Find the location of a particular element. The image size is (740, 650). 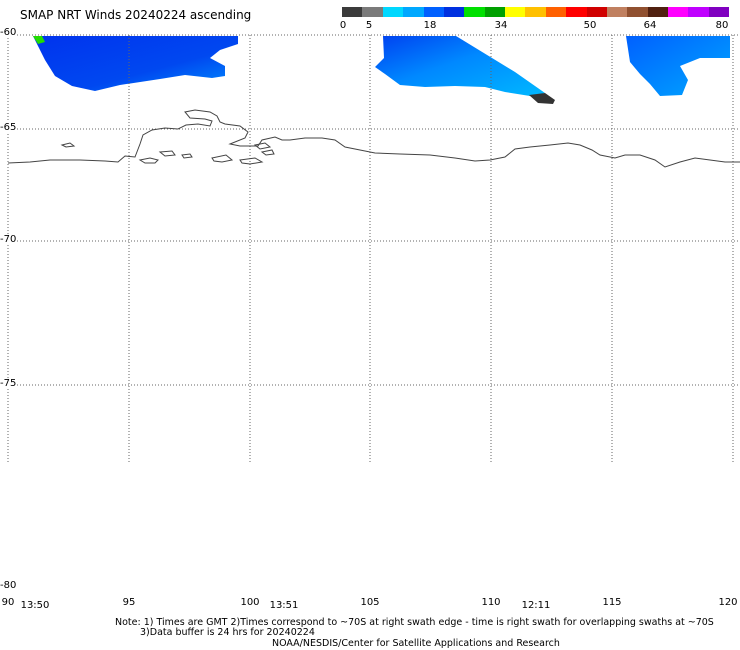

wind-swath-right is located at coordinates (678, 66).